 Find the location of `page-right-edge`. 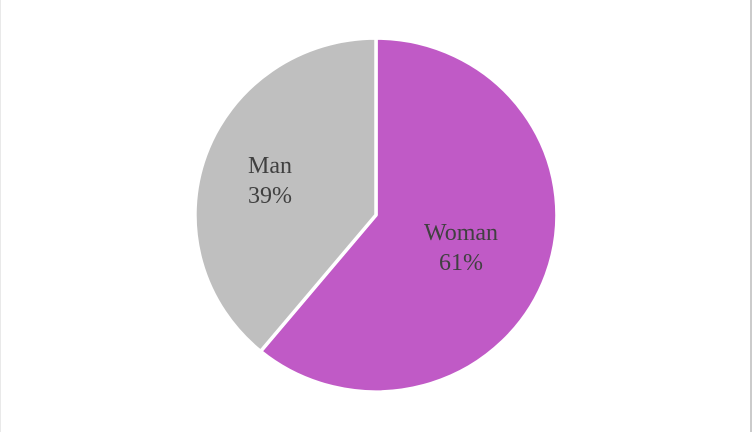

page-right-edge is located at coordinates (751, 216).